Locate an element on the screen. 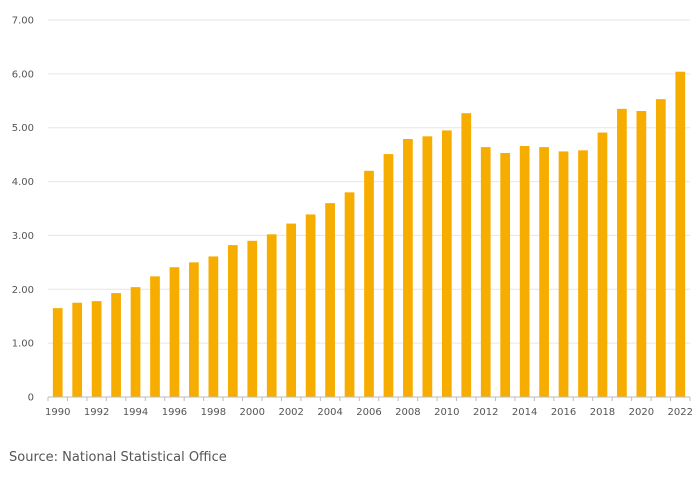 Image resolution: width=700 pixels, height=483 pixels. x-tick-label: 2020 is located at coordinates (641, 412).